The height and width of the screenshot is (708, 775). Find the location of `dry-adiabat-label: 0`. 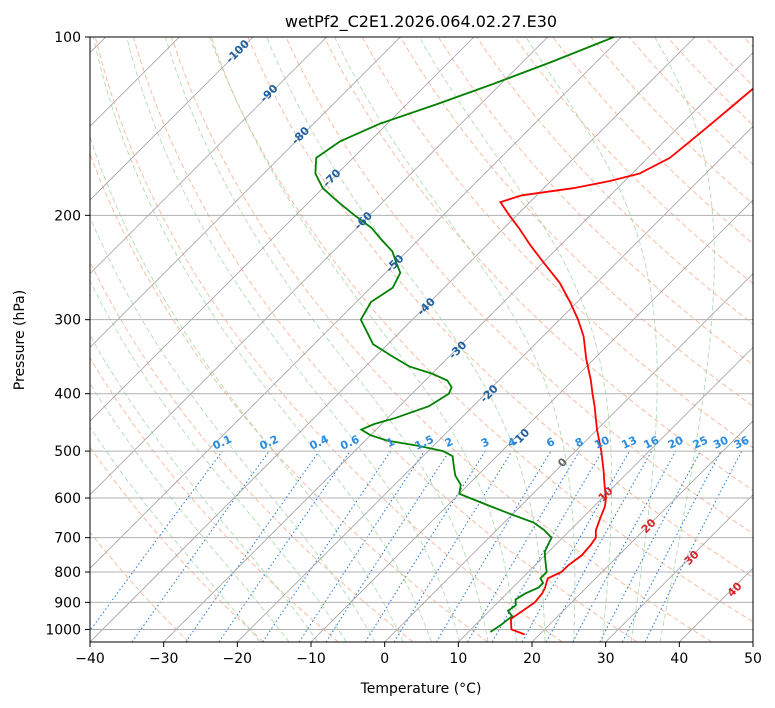

dry-adiabat-label: 0 is located at coordinates (562, 462).